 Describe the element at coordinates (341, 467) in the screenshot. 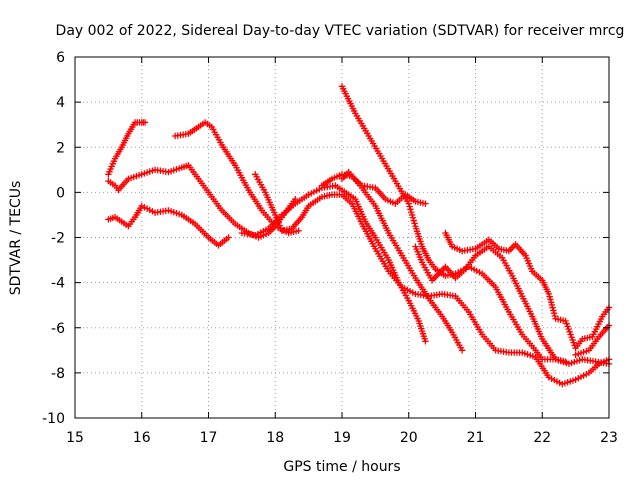

I see `x-axis-label: GPS time / hours` at that location.